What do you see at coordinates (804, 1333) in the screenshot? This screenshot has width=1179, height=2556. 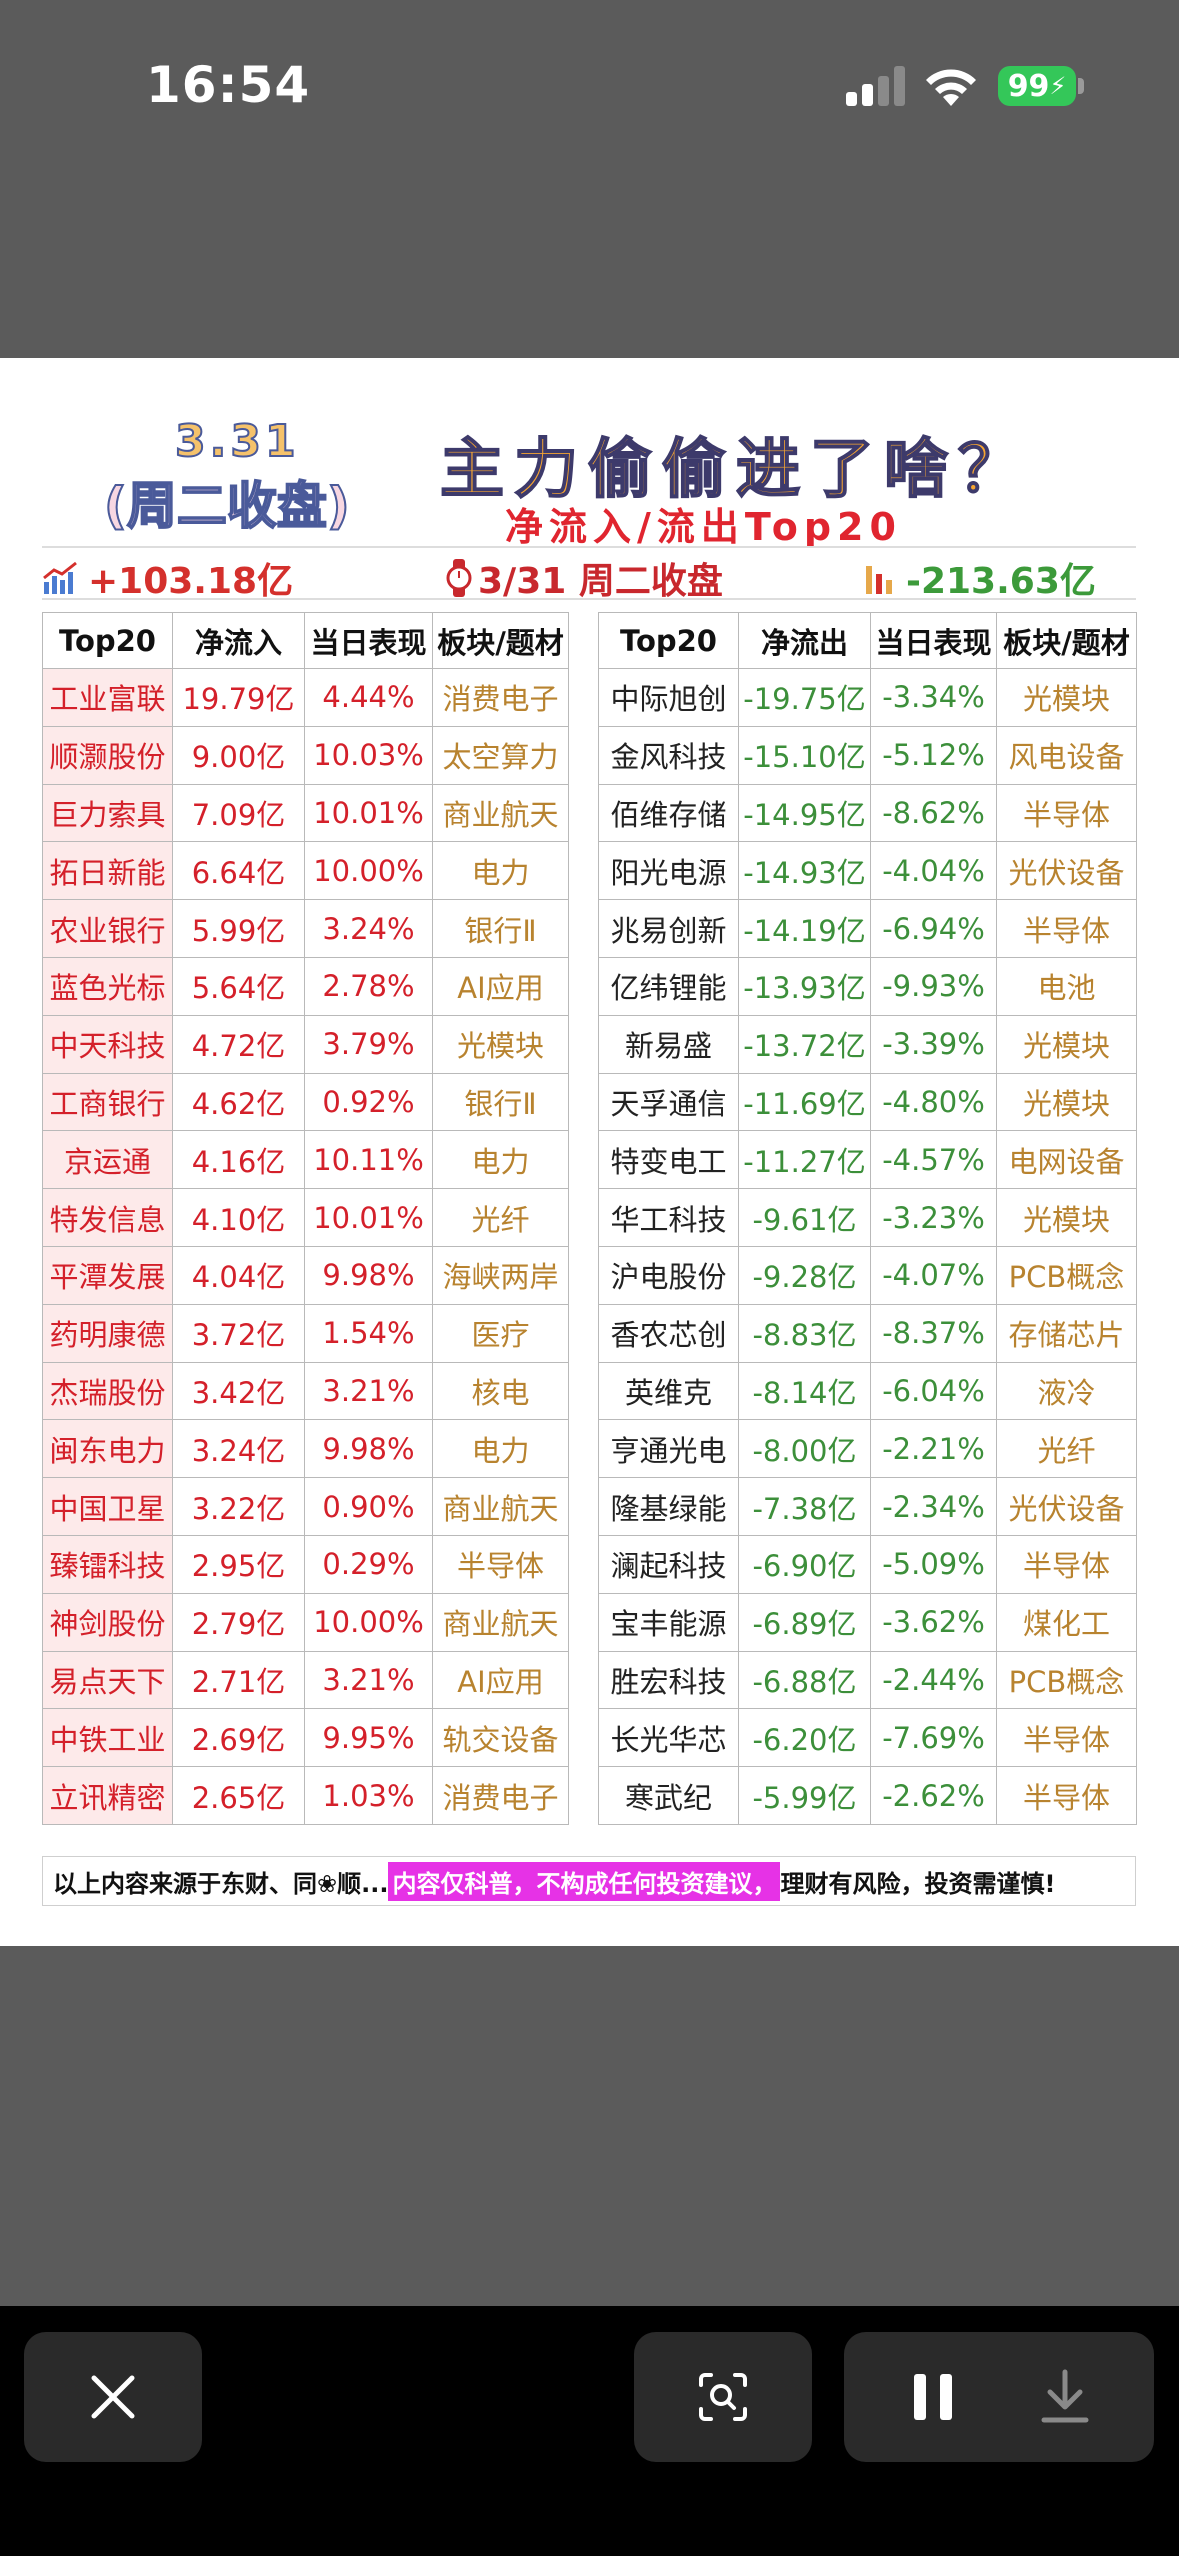 I see `net-flow-cell: -8.83亿` at bounding box center [804, 1333].